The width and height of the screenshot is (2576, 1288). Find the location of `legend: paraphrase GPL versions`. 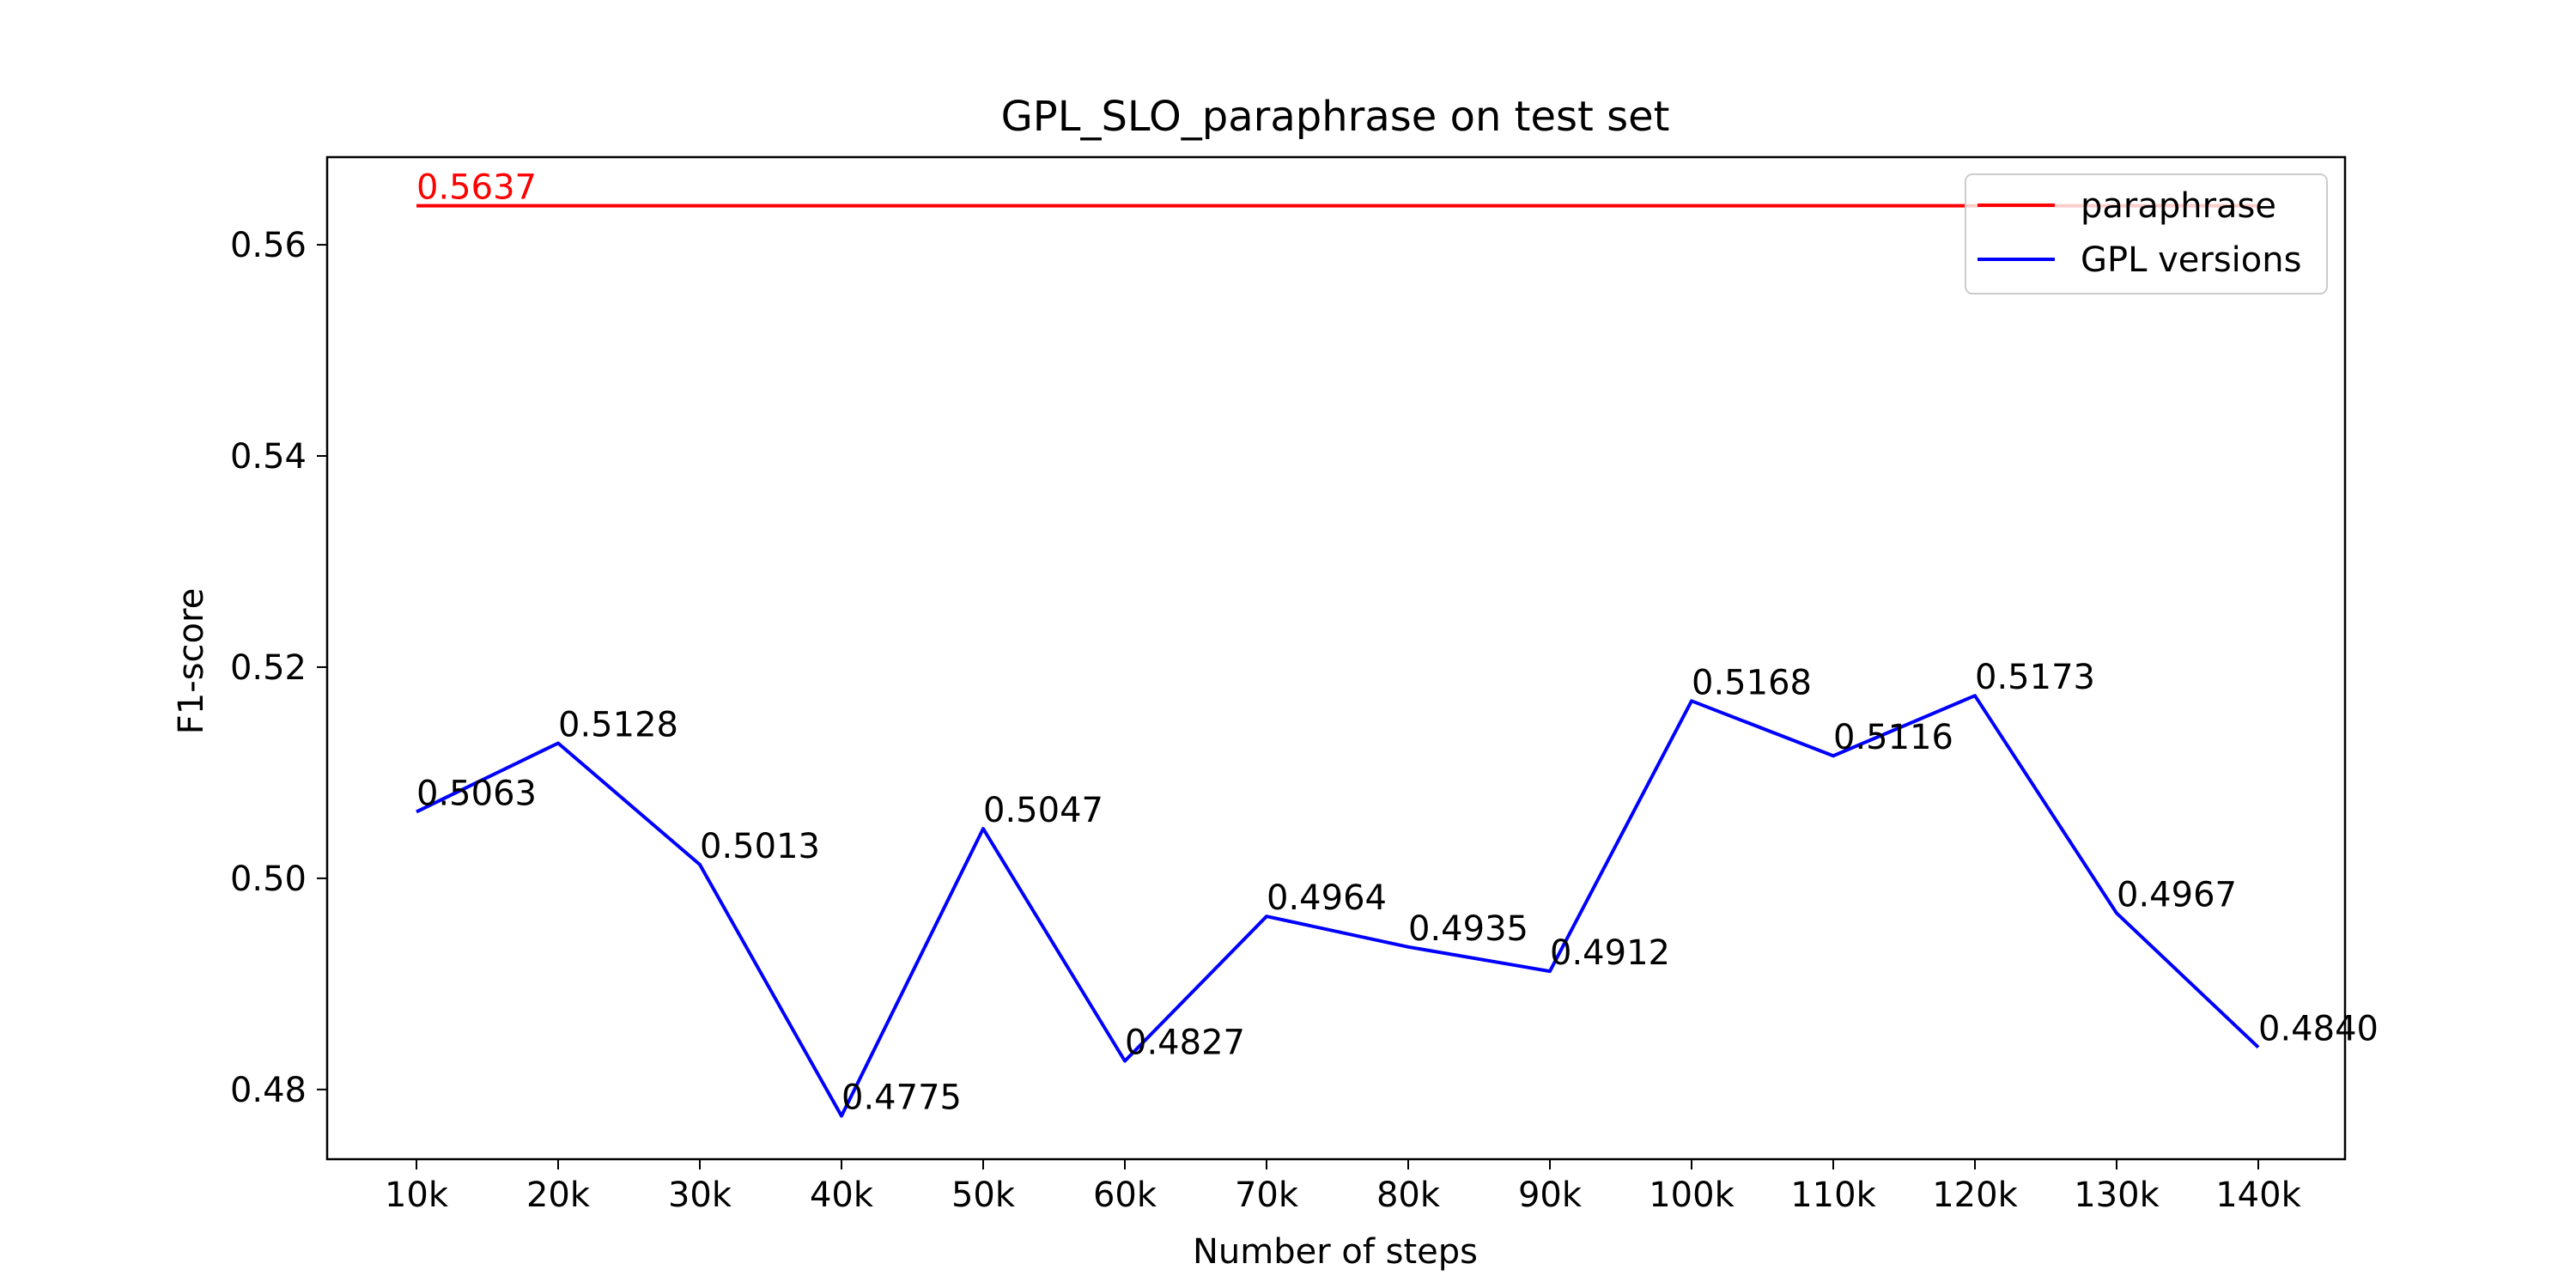

legend: paraphrase GPL versions is located at coordinates (2146, 234).